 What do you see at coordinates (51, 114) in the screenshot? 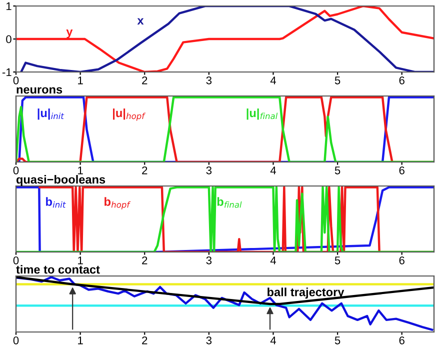
I see `series-label: |u|$_{init}$` at bounding box center [51, 114].